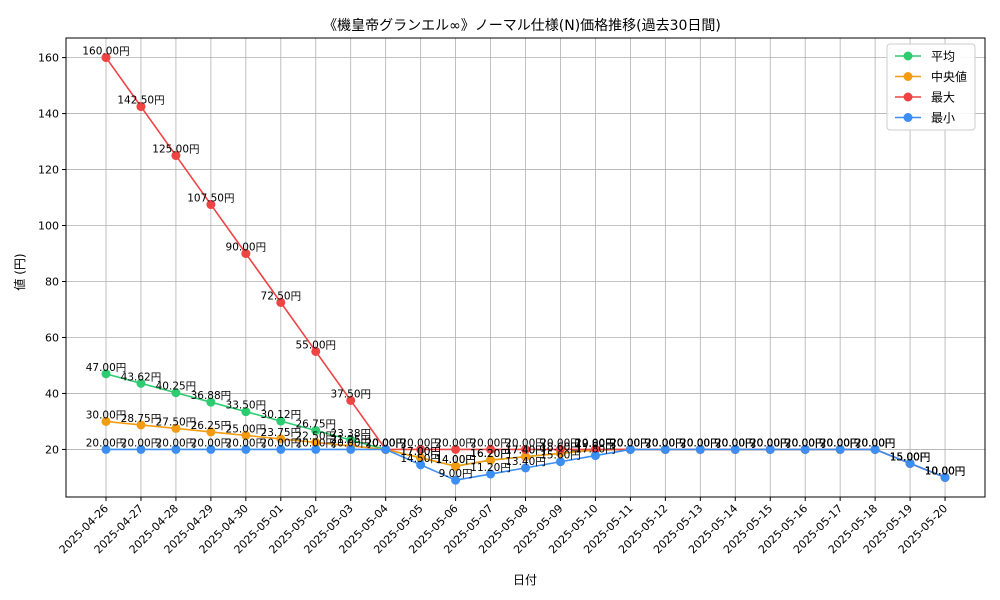 This screenshot has width=1000, height=600. I want to click on y-tick-label: 20, so click(52, 449).